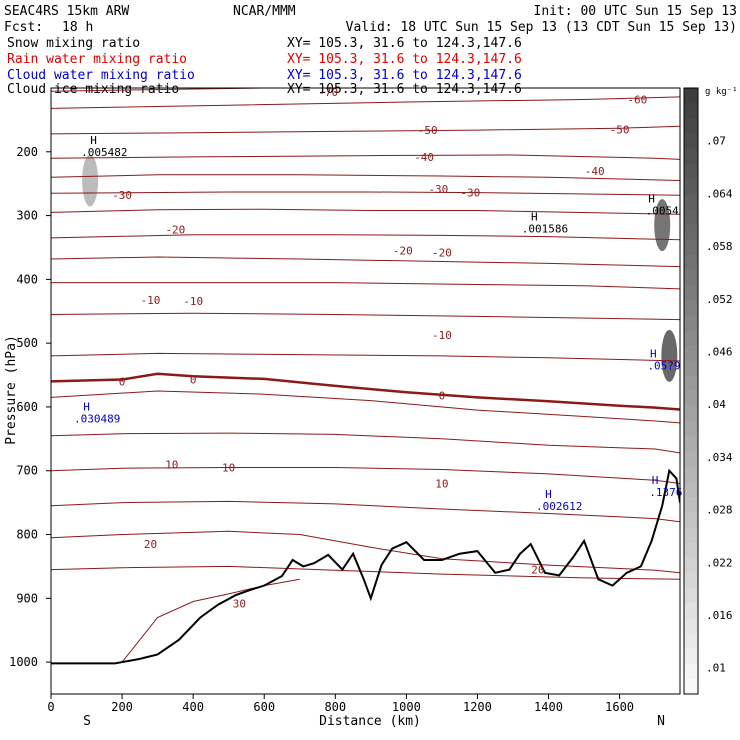 This screenshot has width=740, height=740. I want to click on field-xy-0: XY= 105.3, 31.6 to 124.3,147.6, so click(404, 43).